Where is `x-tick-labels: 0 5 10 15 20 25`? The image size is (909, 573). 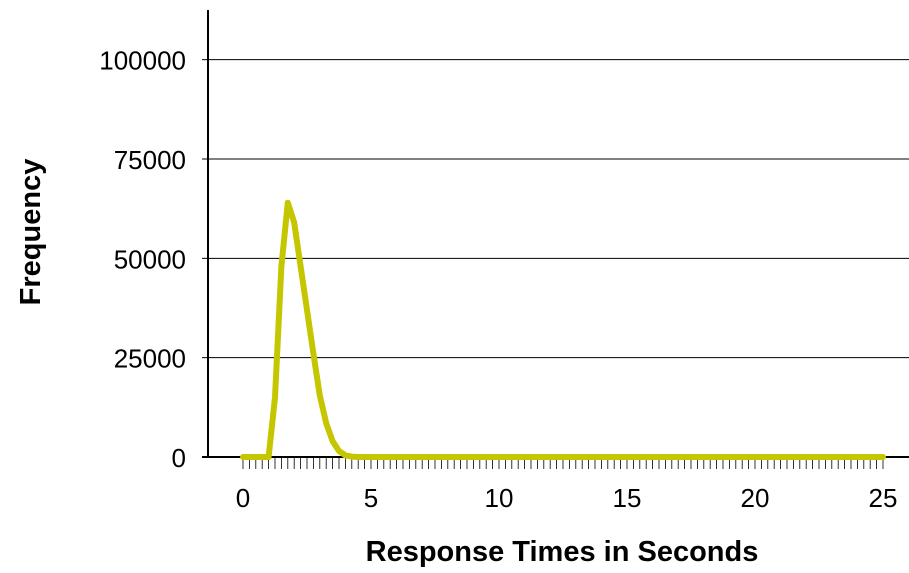
x-tick-labels: 0 5 10 15 20 25 is located at coordinates (567, 498).